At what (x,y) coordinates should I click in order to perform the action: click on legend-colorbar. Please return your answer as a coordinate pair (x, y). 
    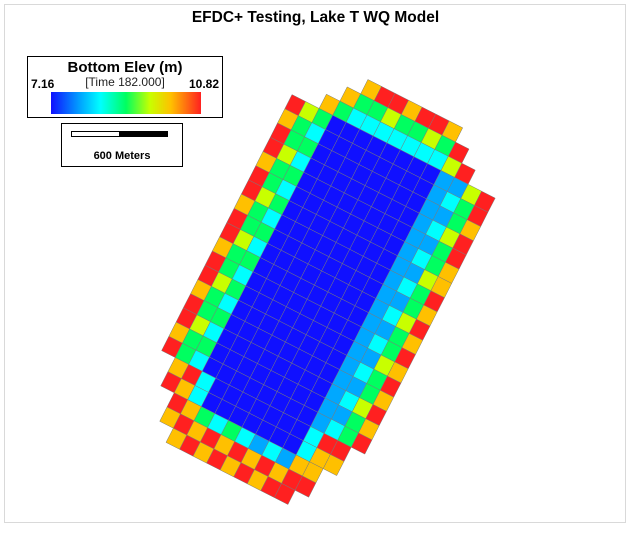
    Looking at the image, I should click on (126, 103).